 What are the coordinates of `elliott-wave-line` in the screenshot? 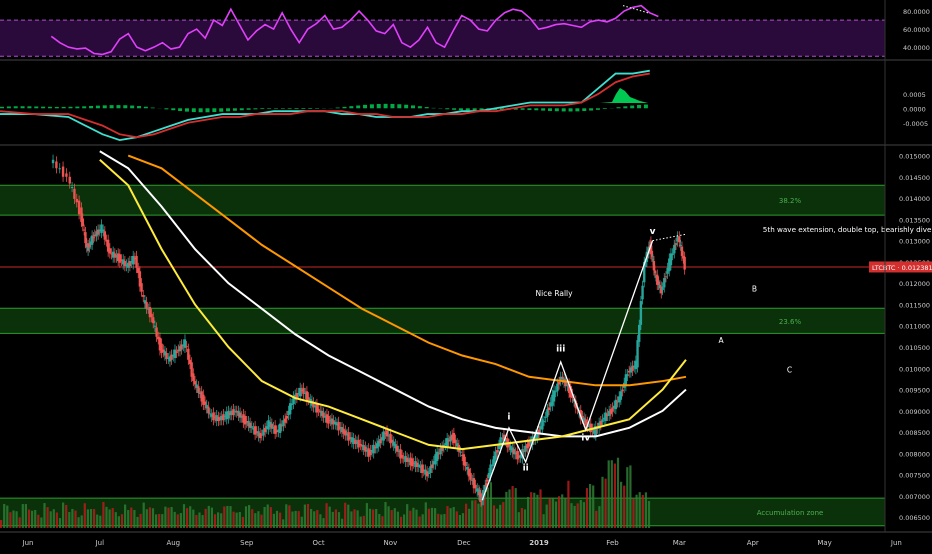 It's located at (567, 371).